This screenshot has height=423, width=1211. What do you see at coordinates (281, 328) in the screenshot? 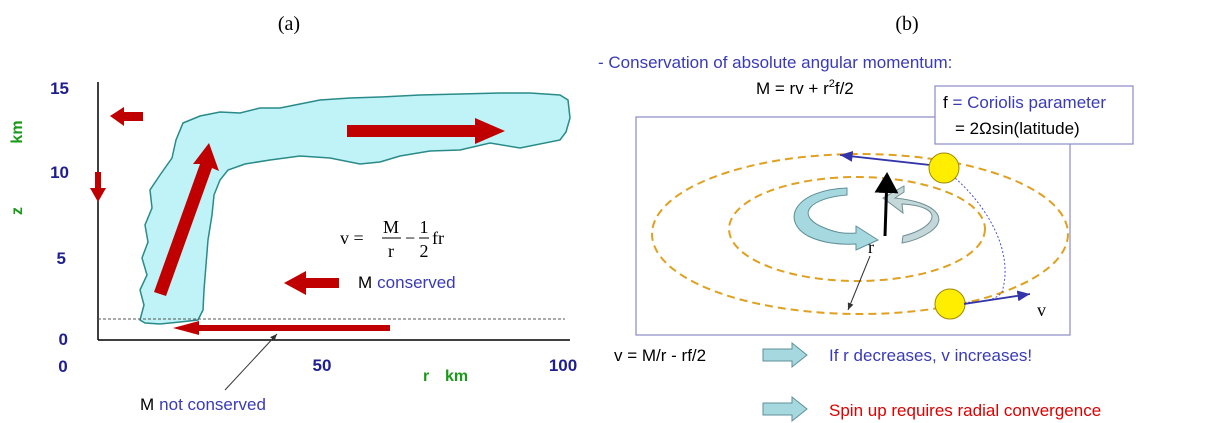
I see `inflow-arrow-boundary` at bounding box center [281, 328].